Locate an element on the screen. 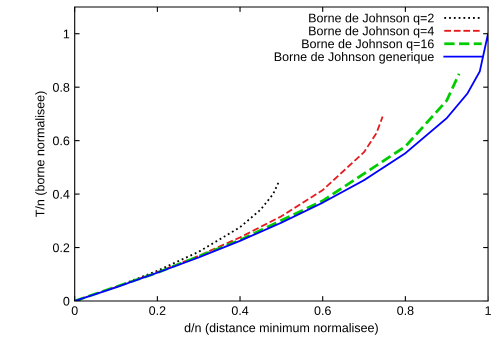 This screenshot has height=350, width=498. x-axis-title: d/n (distance minimum normalisee) is located at coordinates (281, 329).